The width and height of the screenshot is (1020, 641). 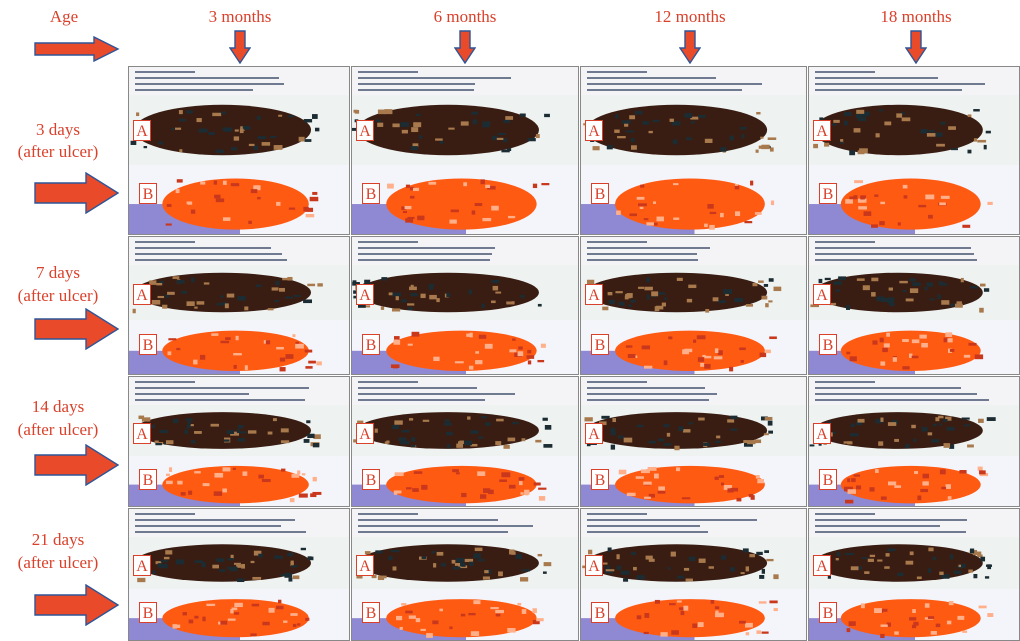 What do you see at coordinates (58, 129) in the screenshot?
I see `row-title: 3 days` at bounding box center [58, 129].